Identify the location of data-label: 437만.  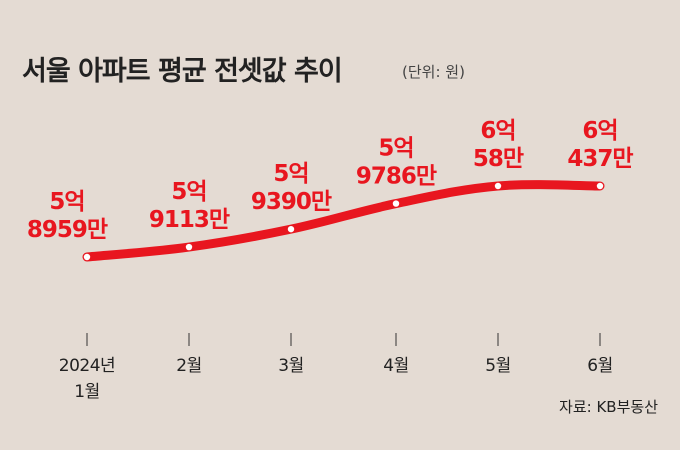
(600, 159).